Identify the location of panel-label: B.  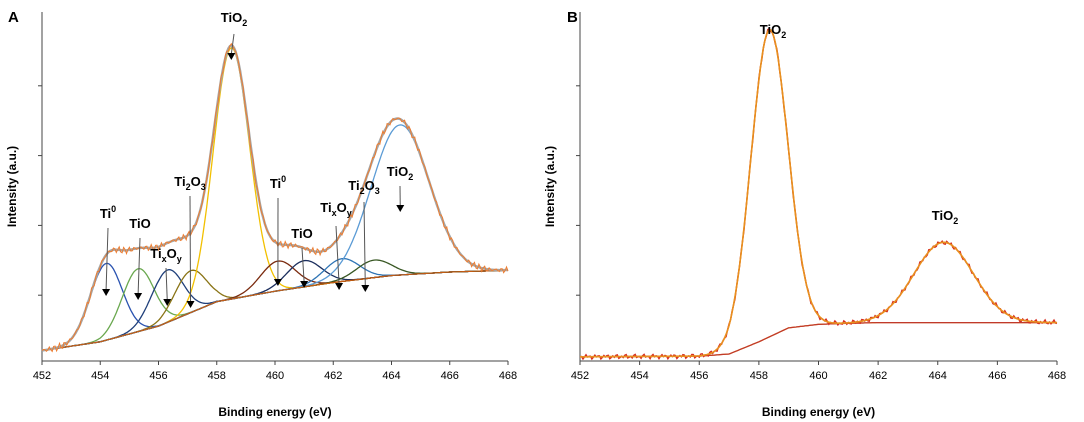
(572, 17).